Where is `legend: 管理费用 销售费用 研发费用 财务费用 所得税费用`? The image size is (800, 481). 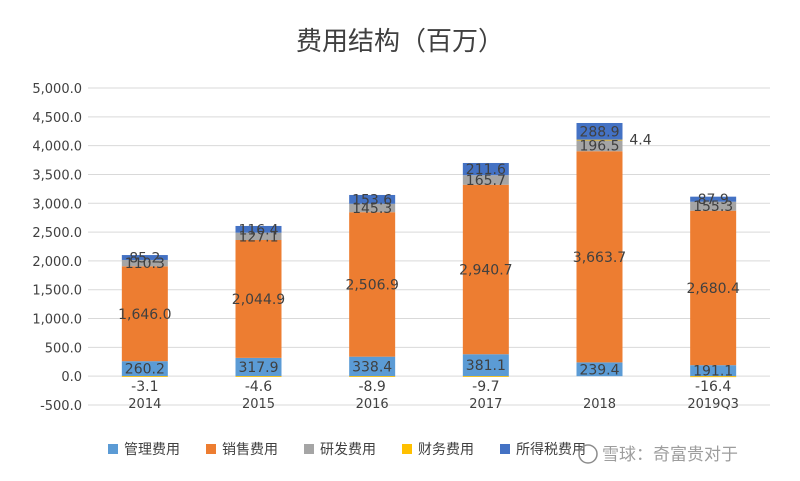
legend: 管理费用 销售费用 研发费用 财务费用 所得税费用 is located at coordinates (347, 449).